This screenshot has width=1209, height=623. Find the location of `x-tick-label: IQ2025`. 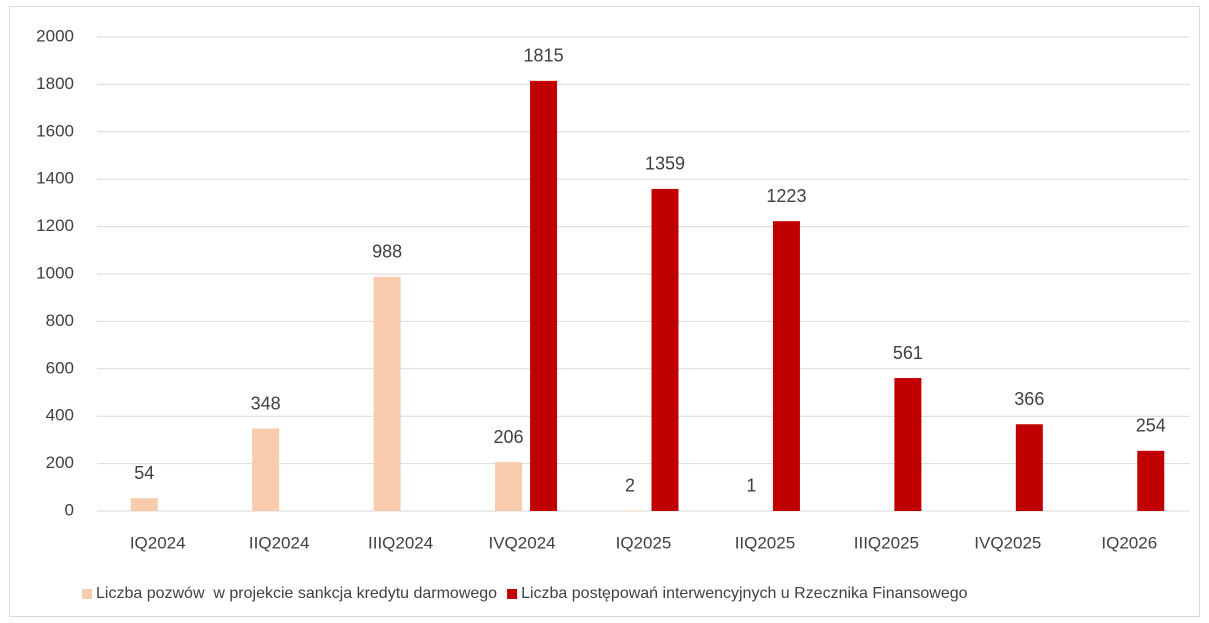

x-tick-label: IQ2025 is located at coordinates (644, 542).